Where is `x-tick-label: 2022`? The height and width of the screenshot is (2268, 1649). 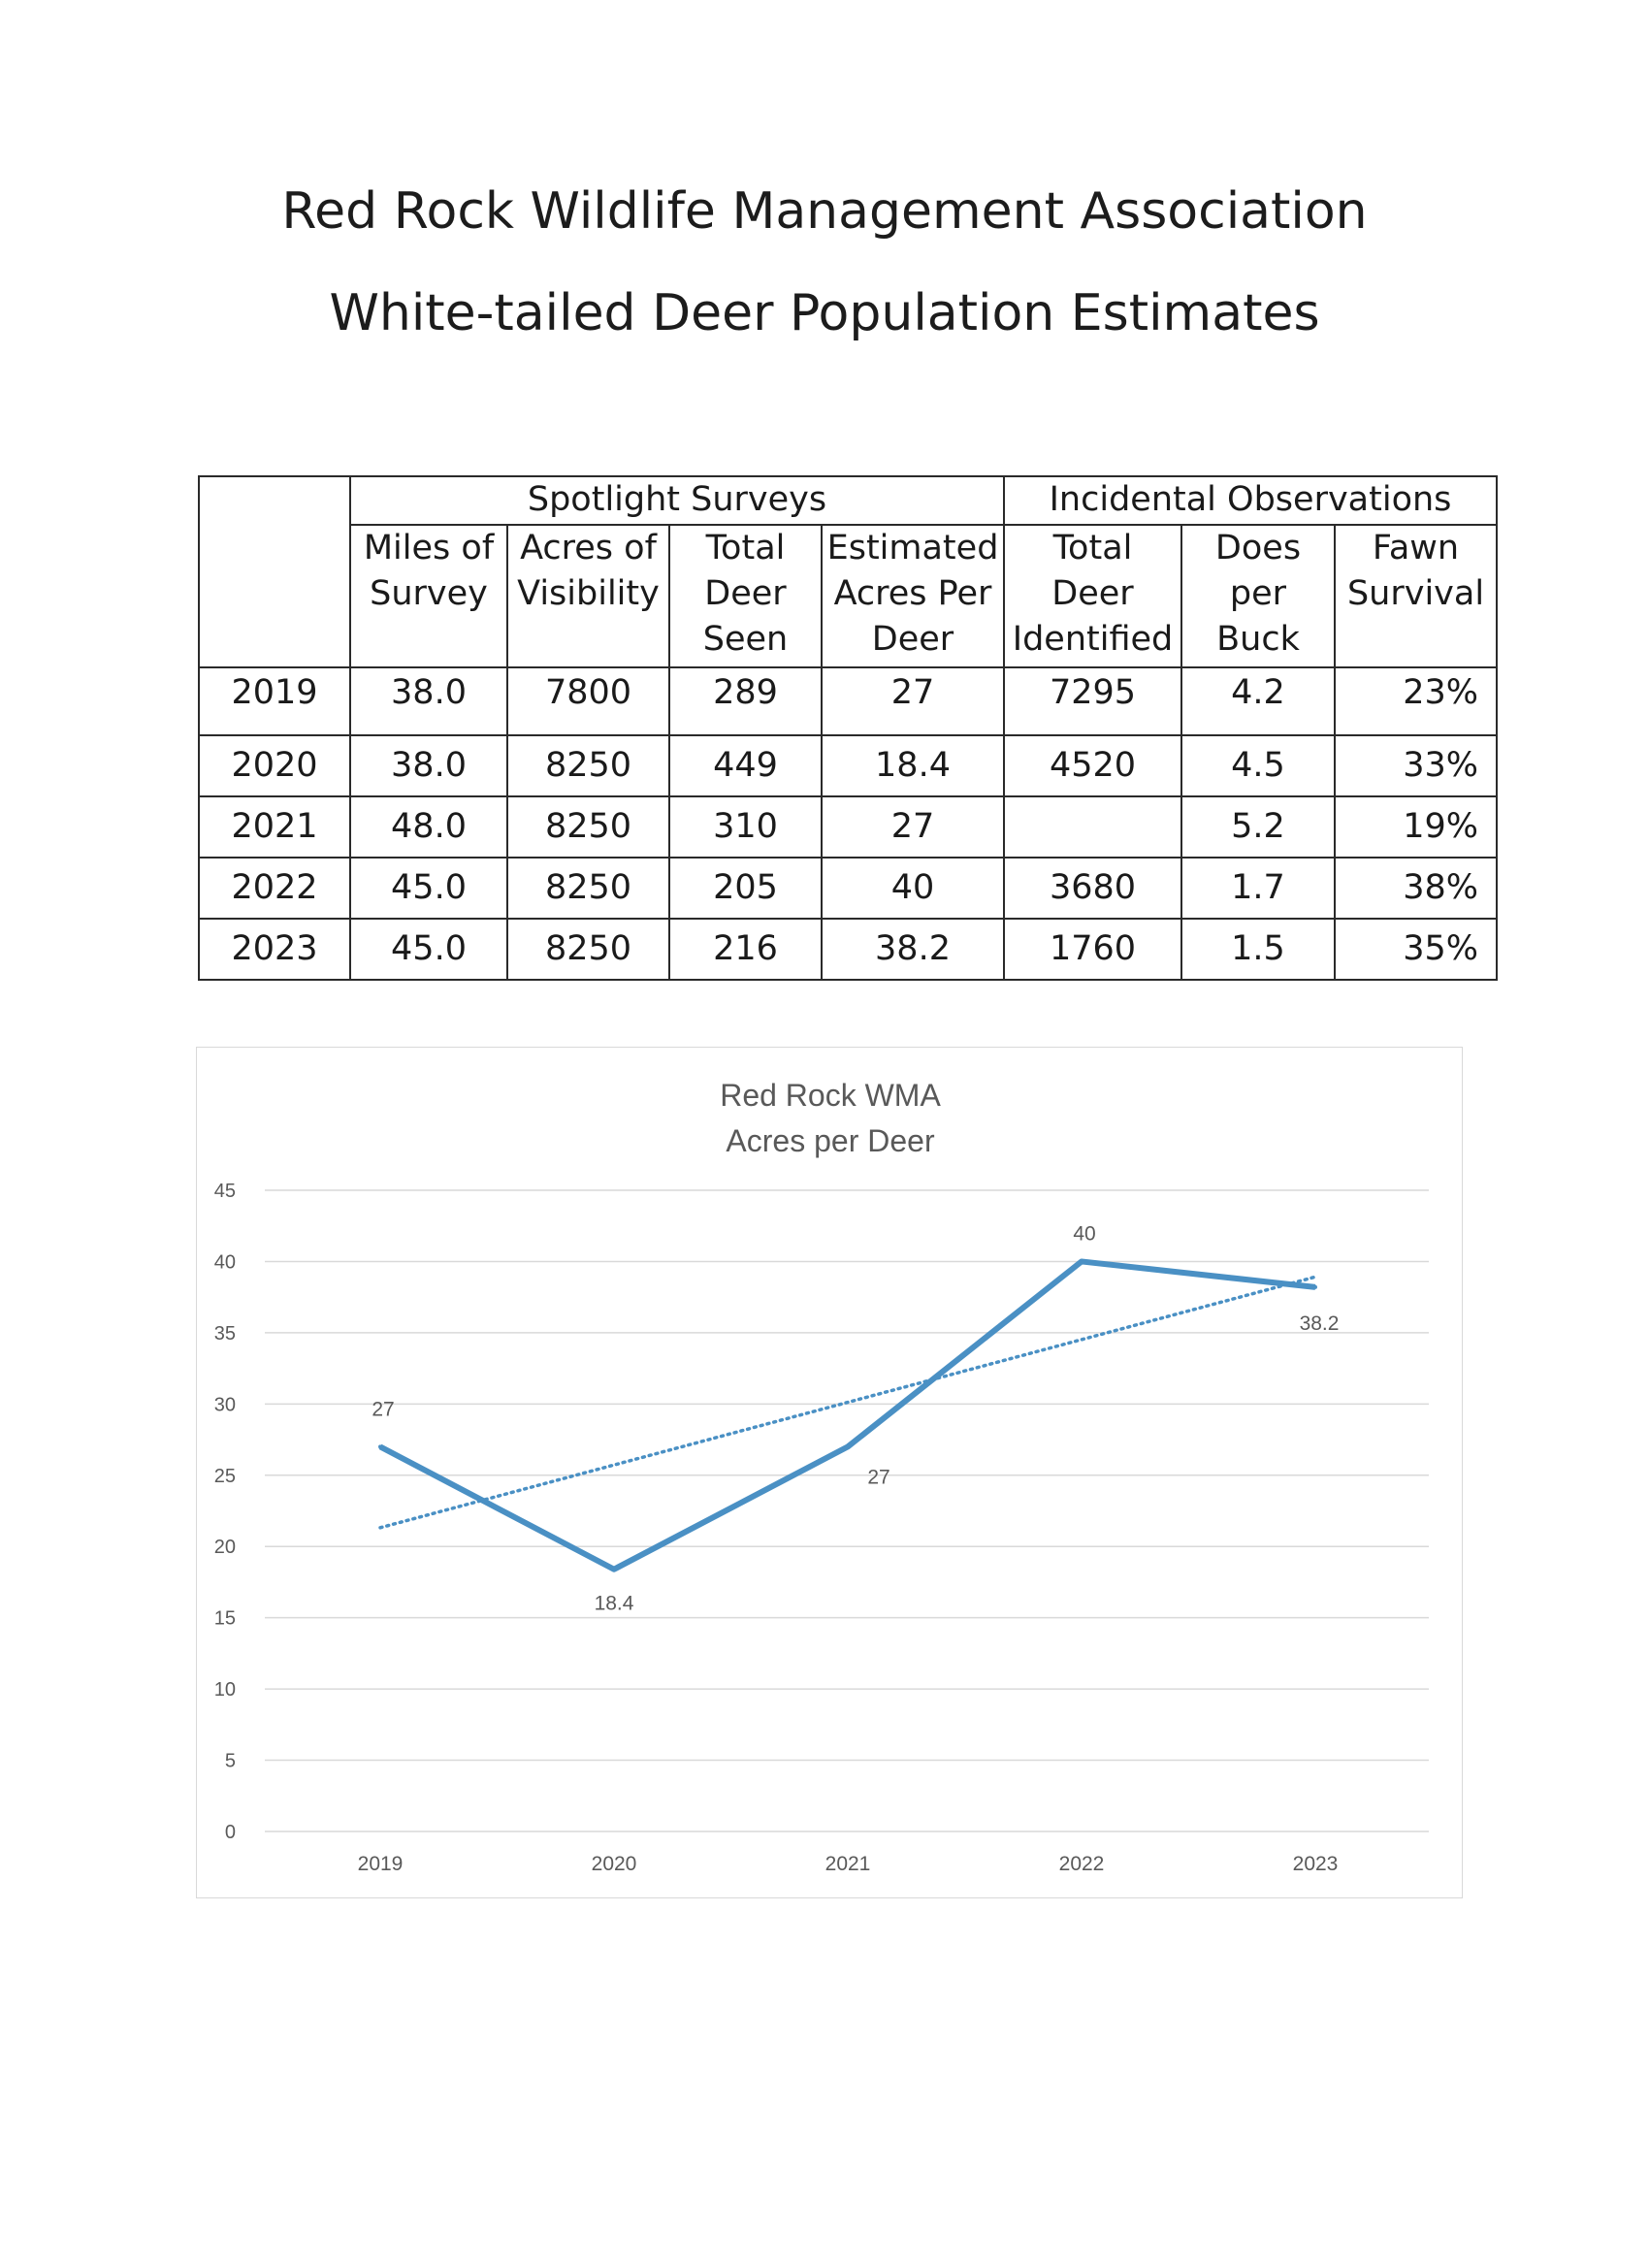 x-tick-label: 2022 is located at coordinates (1082, 1864).